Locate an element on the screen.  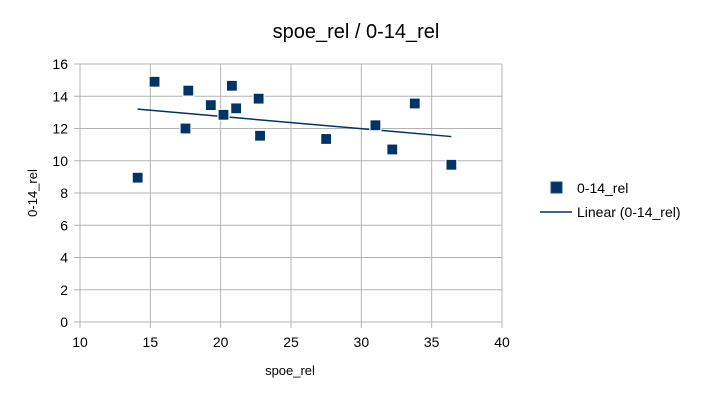
y-tick-label: 8 is located at coordinates (64, 193).